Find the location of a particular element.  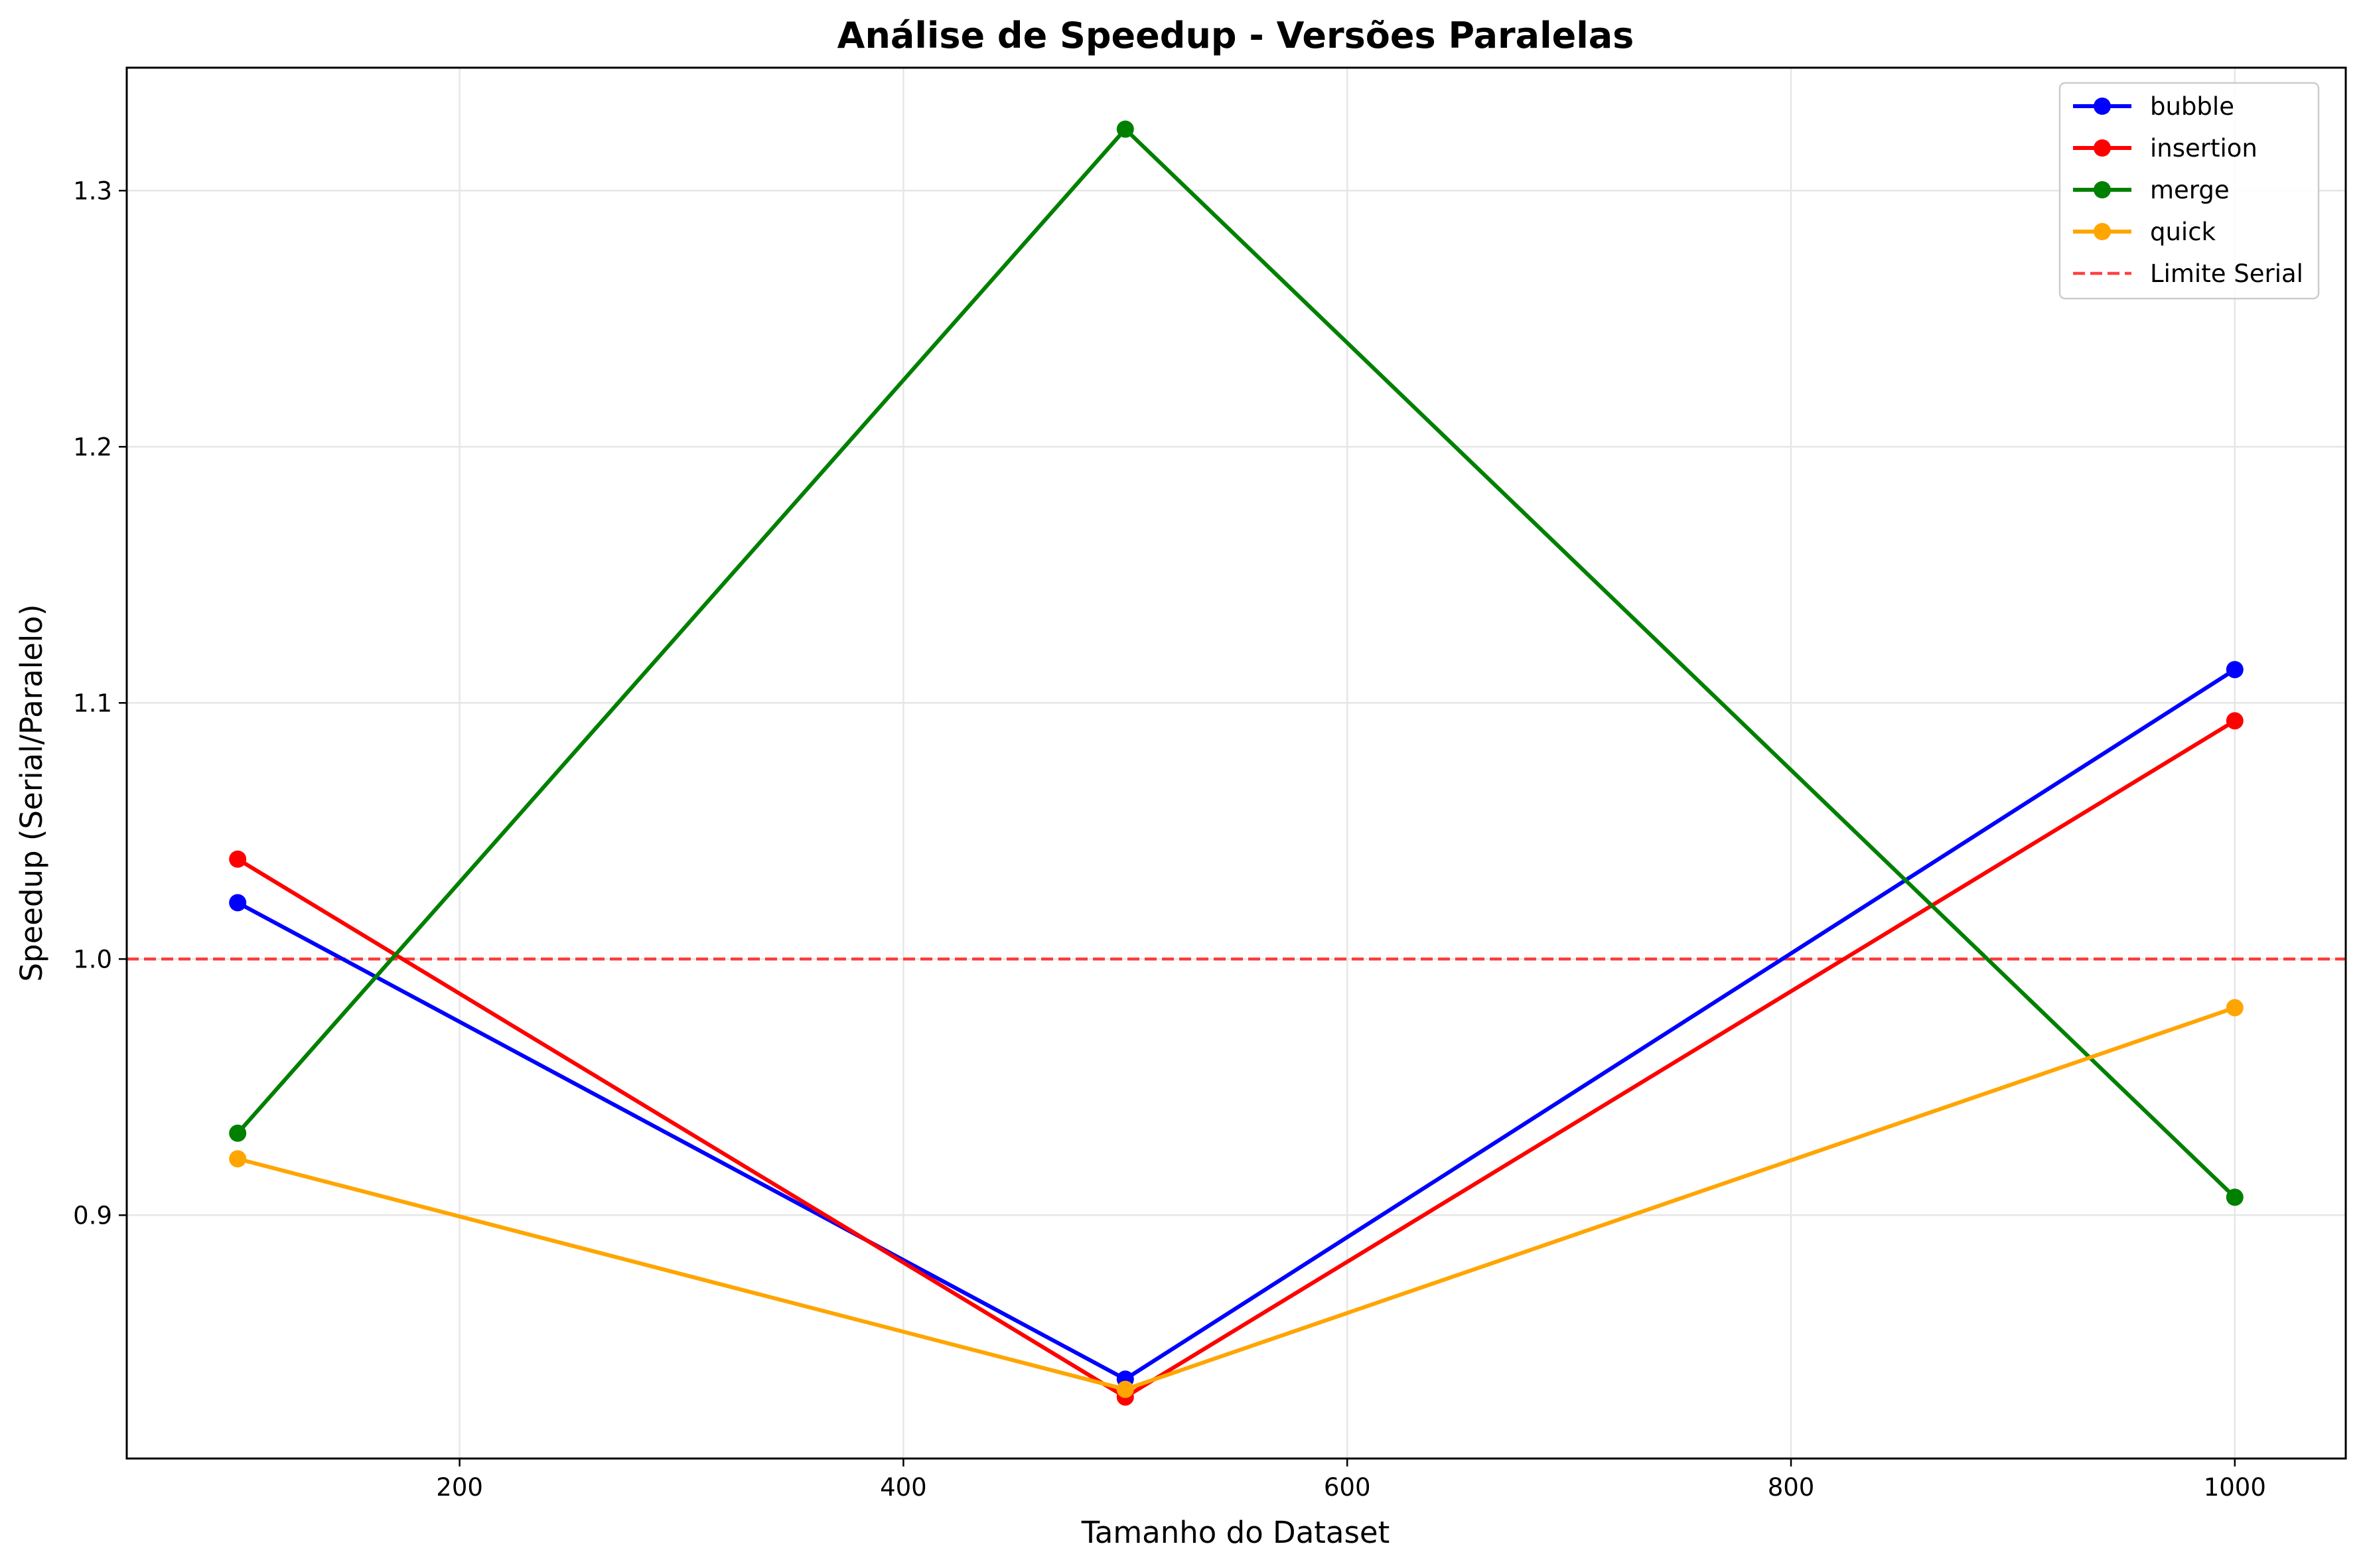

legend-label: quick is located at coordinates (2183, 232).